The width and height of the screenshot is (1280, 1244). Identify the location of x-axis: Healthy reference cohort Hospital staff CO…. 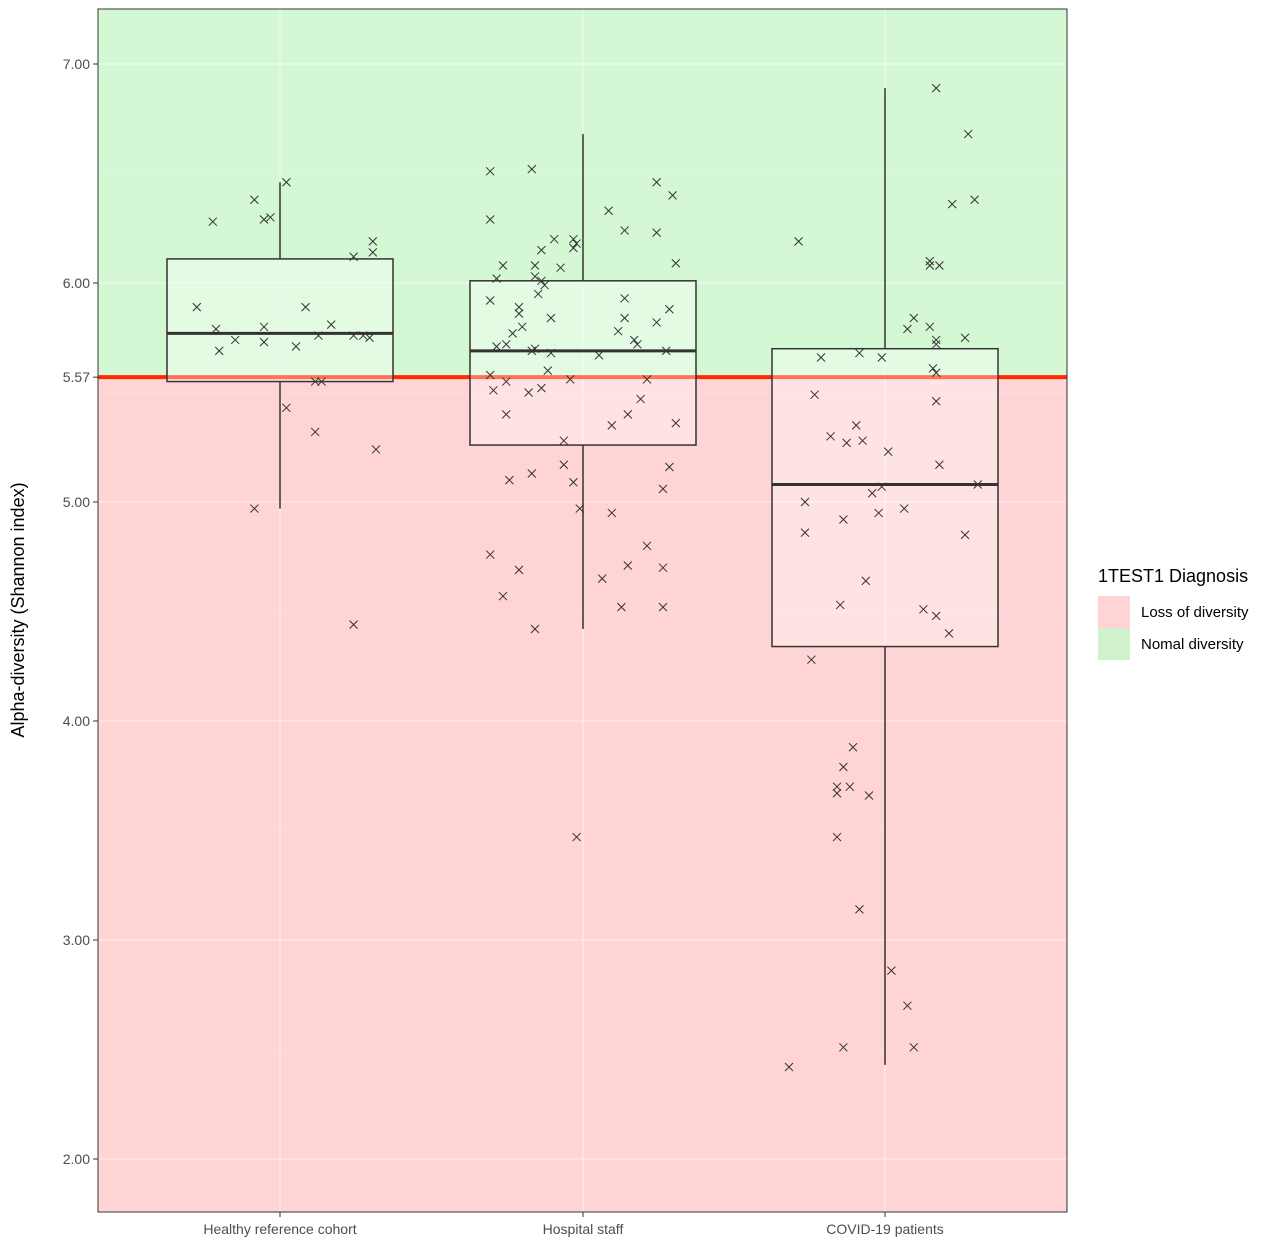
(573, 1224).